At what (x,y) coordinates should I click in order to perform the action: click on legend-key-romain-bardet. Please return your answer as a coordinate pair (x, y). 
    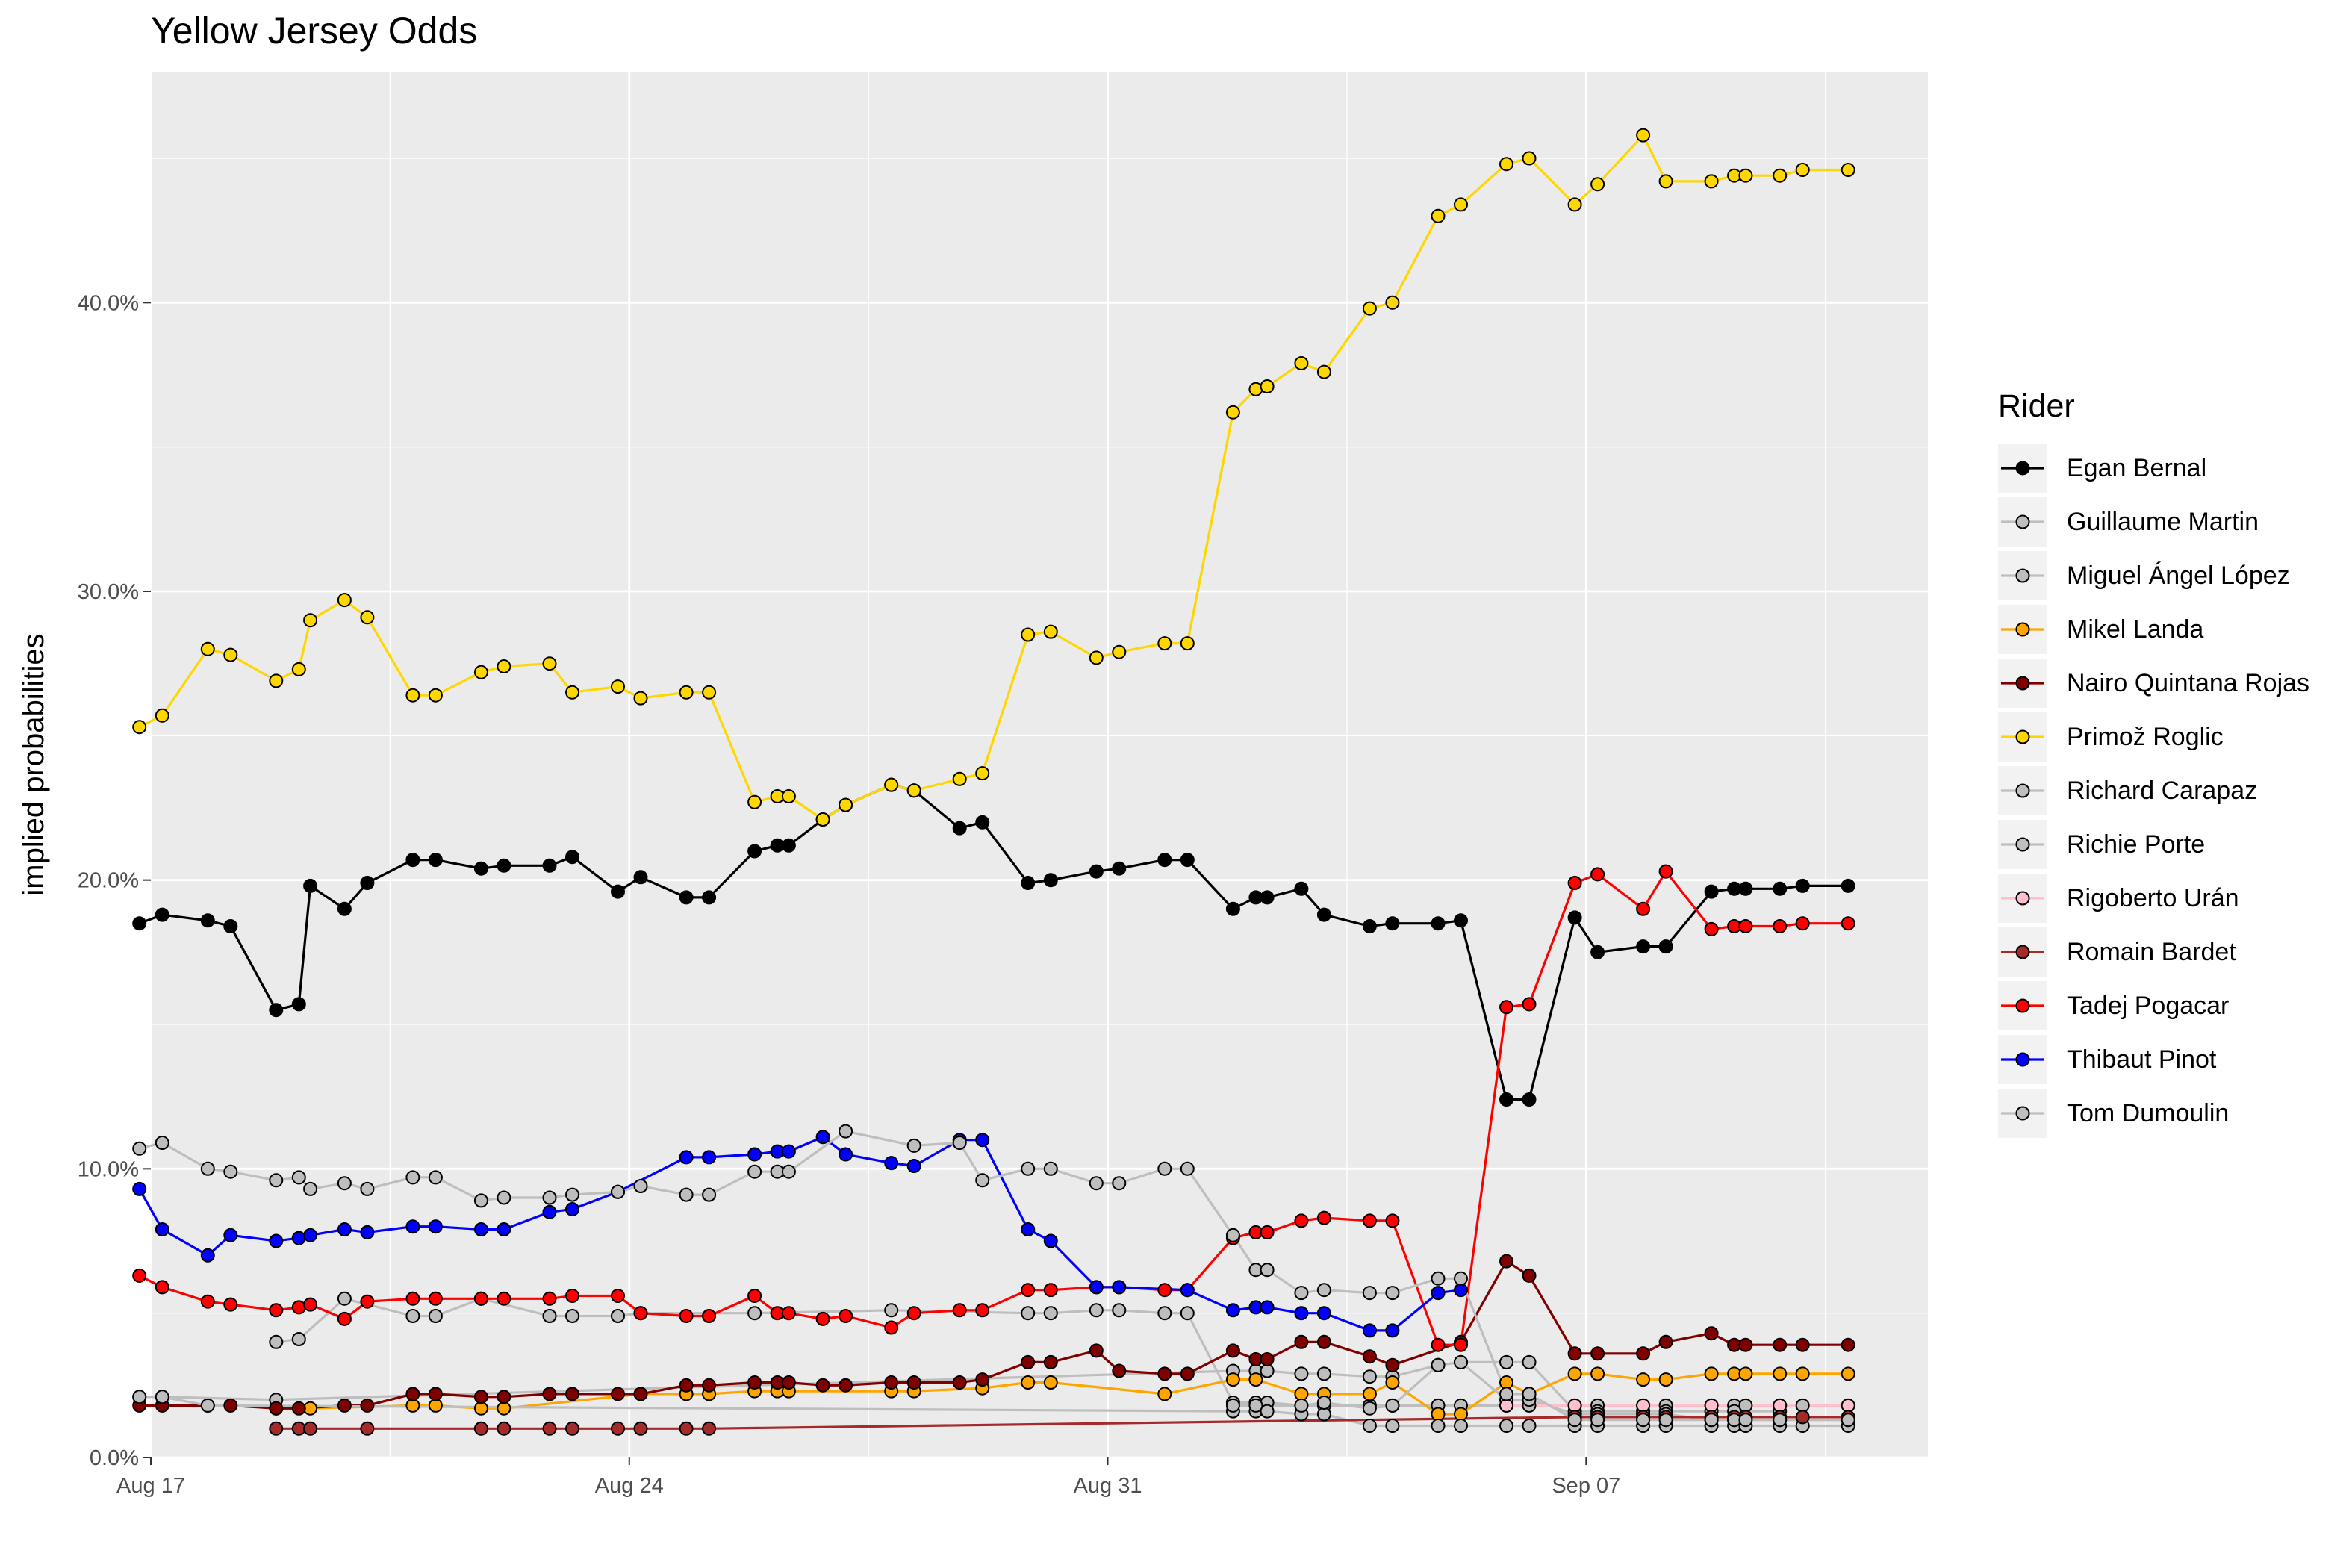
    Looking at the image, I should click on (2022, 952).